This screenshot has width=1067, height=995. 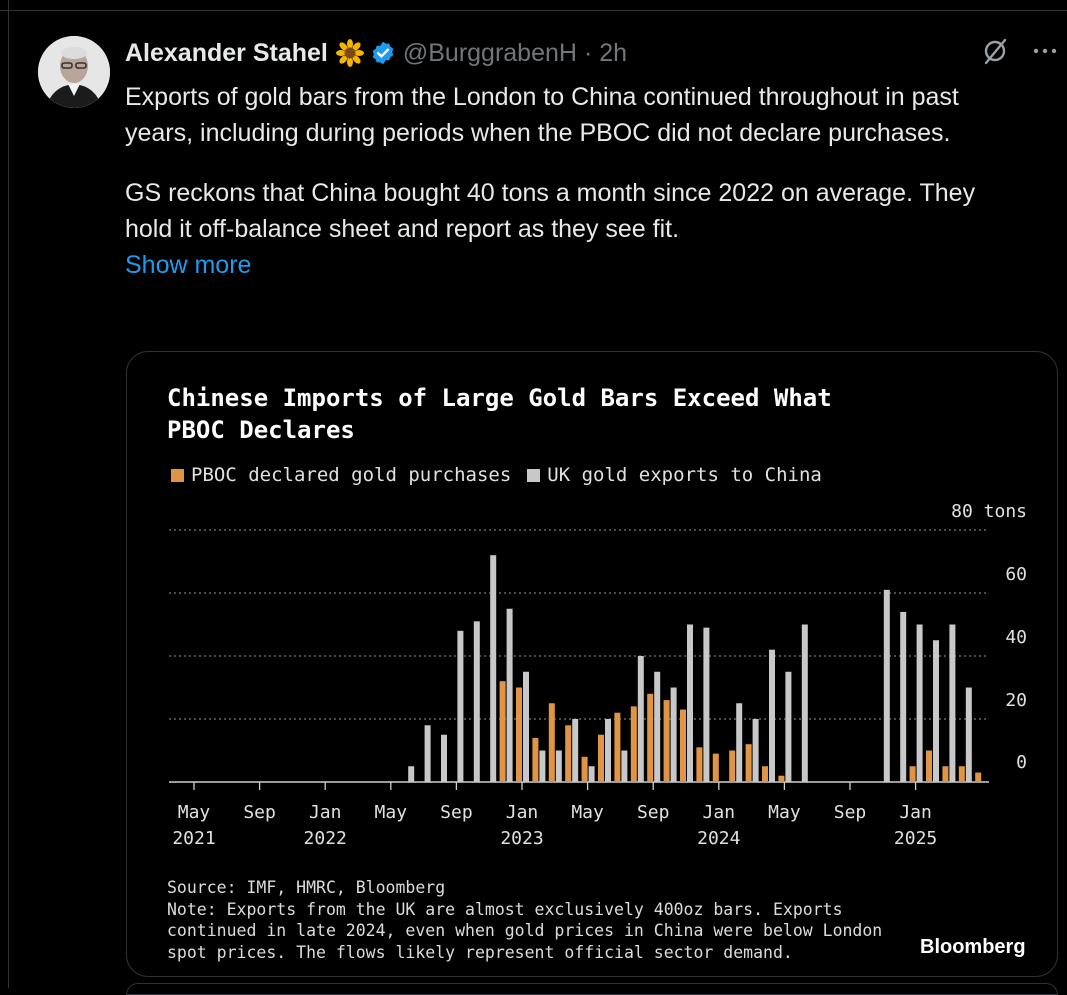 What do you see at coordinates (1016, 637) in the screenshot?
I see `y-tick-label: 40` at bounding box center [1016, 637].